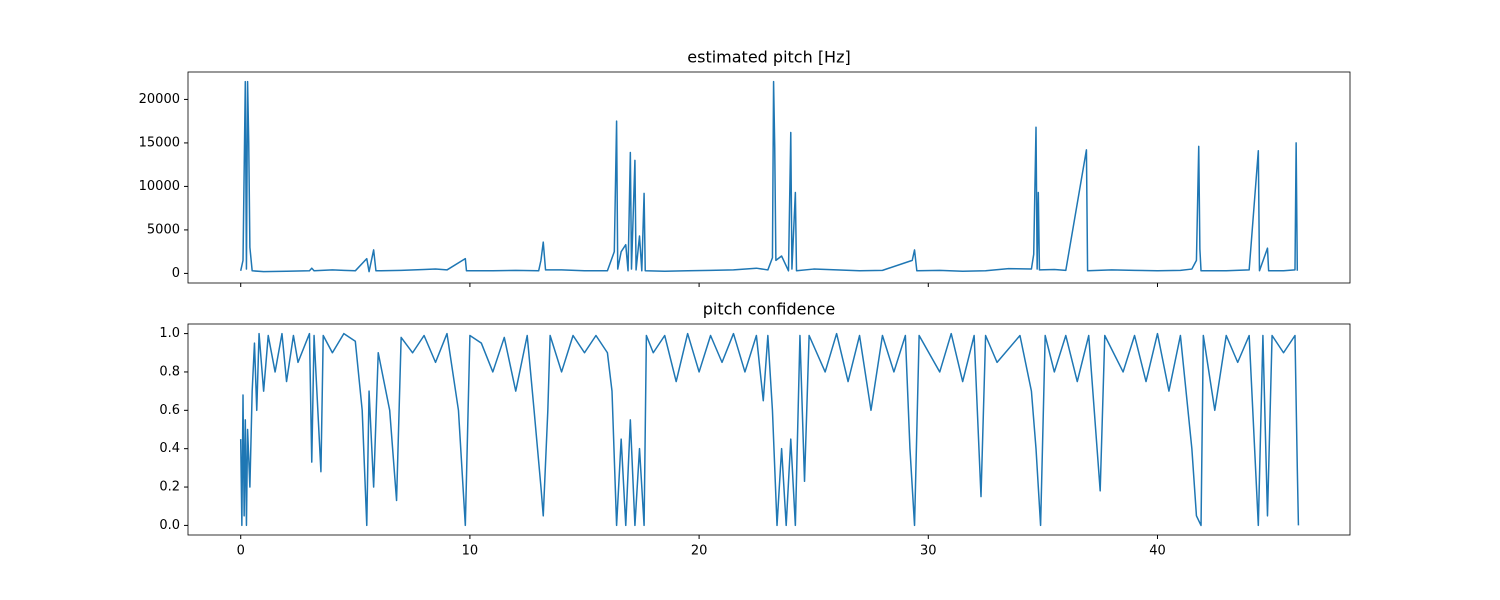 The height and width of the screenshot is (600, 1500). I want to click on x-tick-label: 20, so click(699, 551).